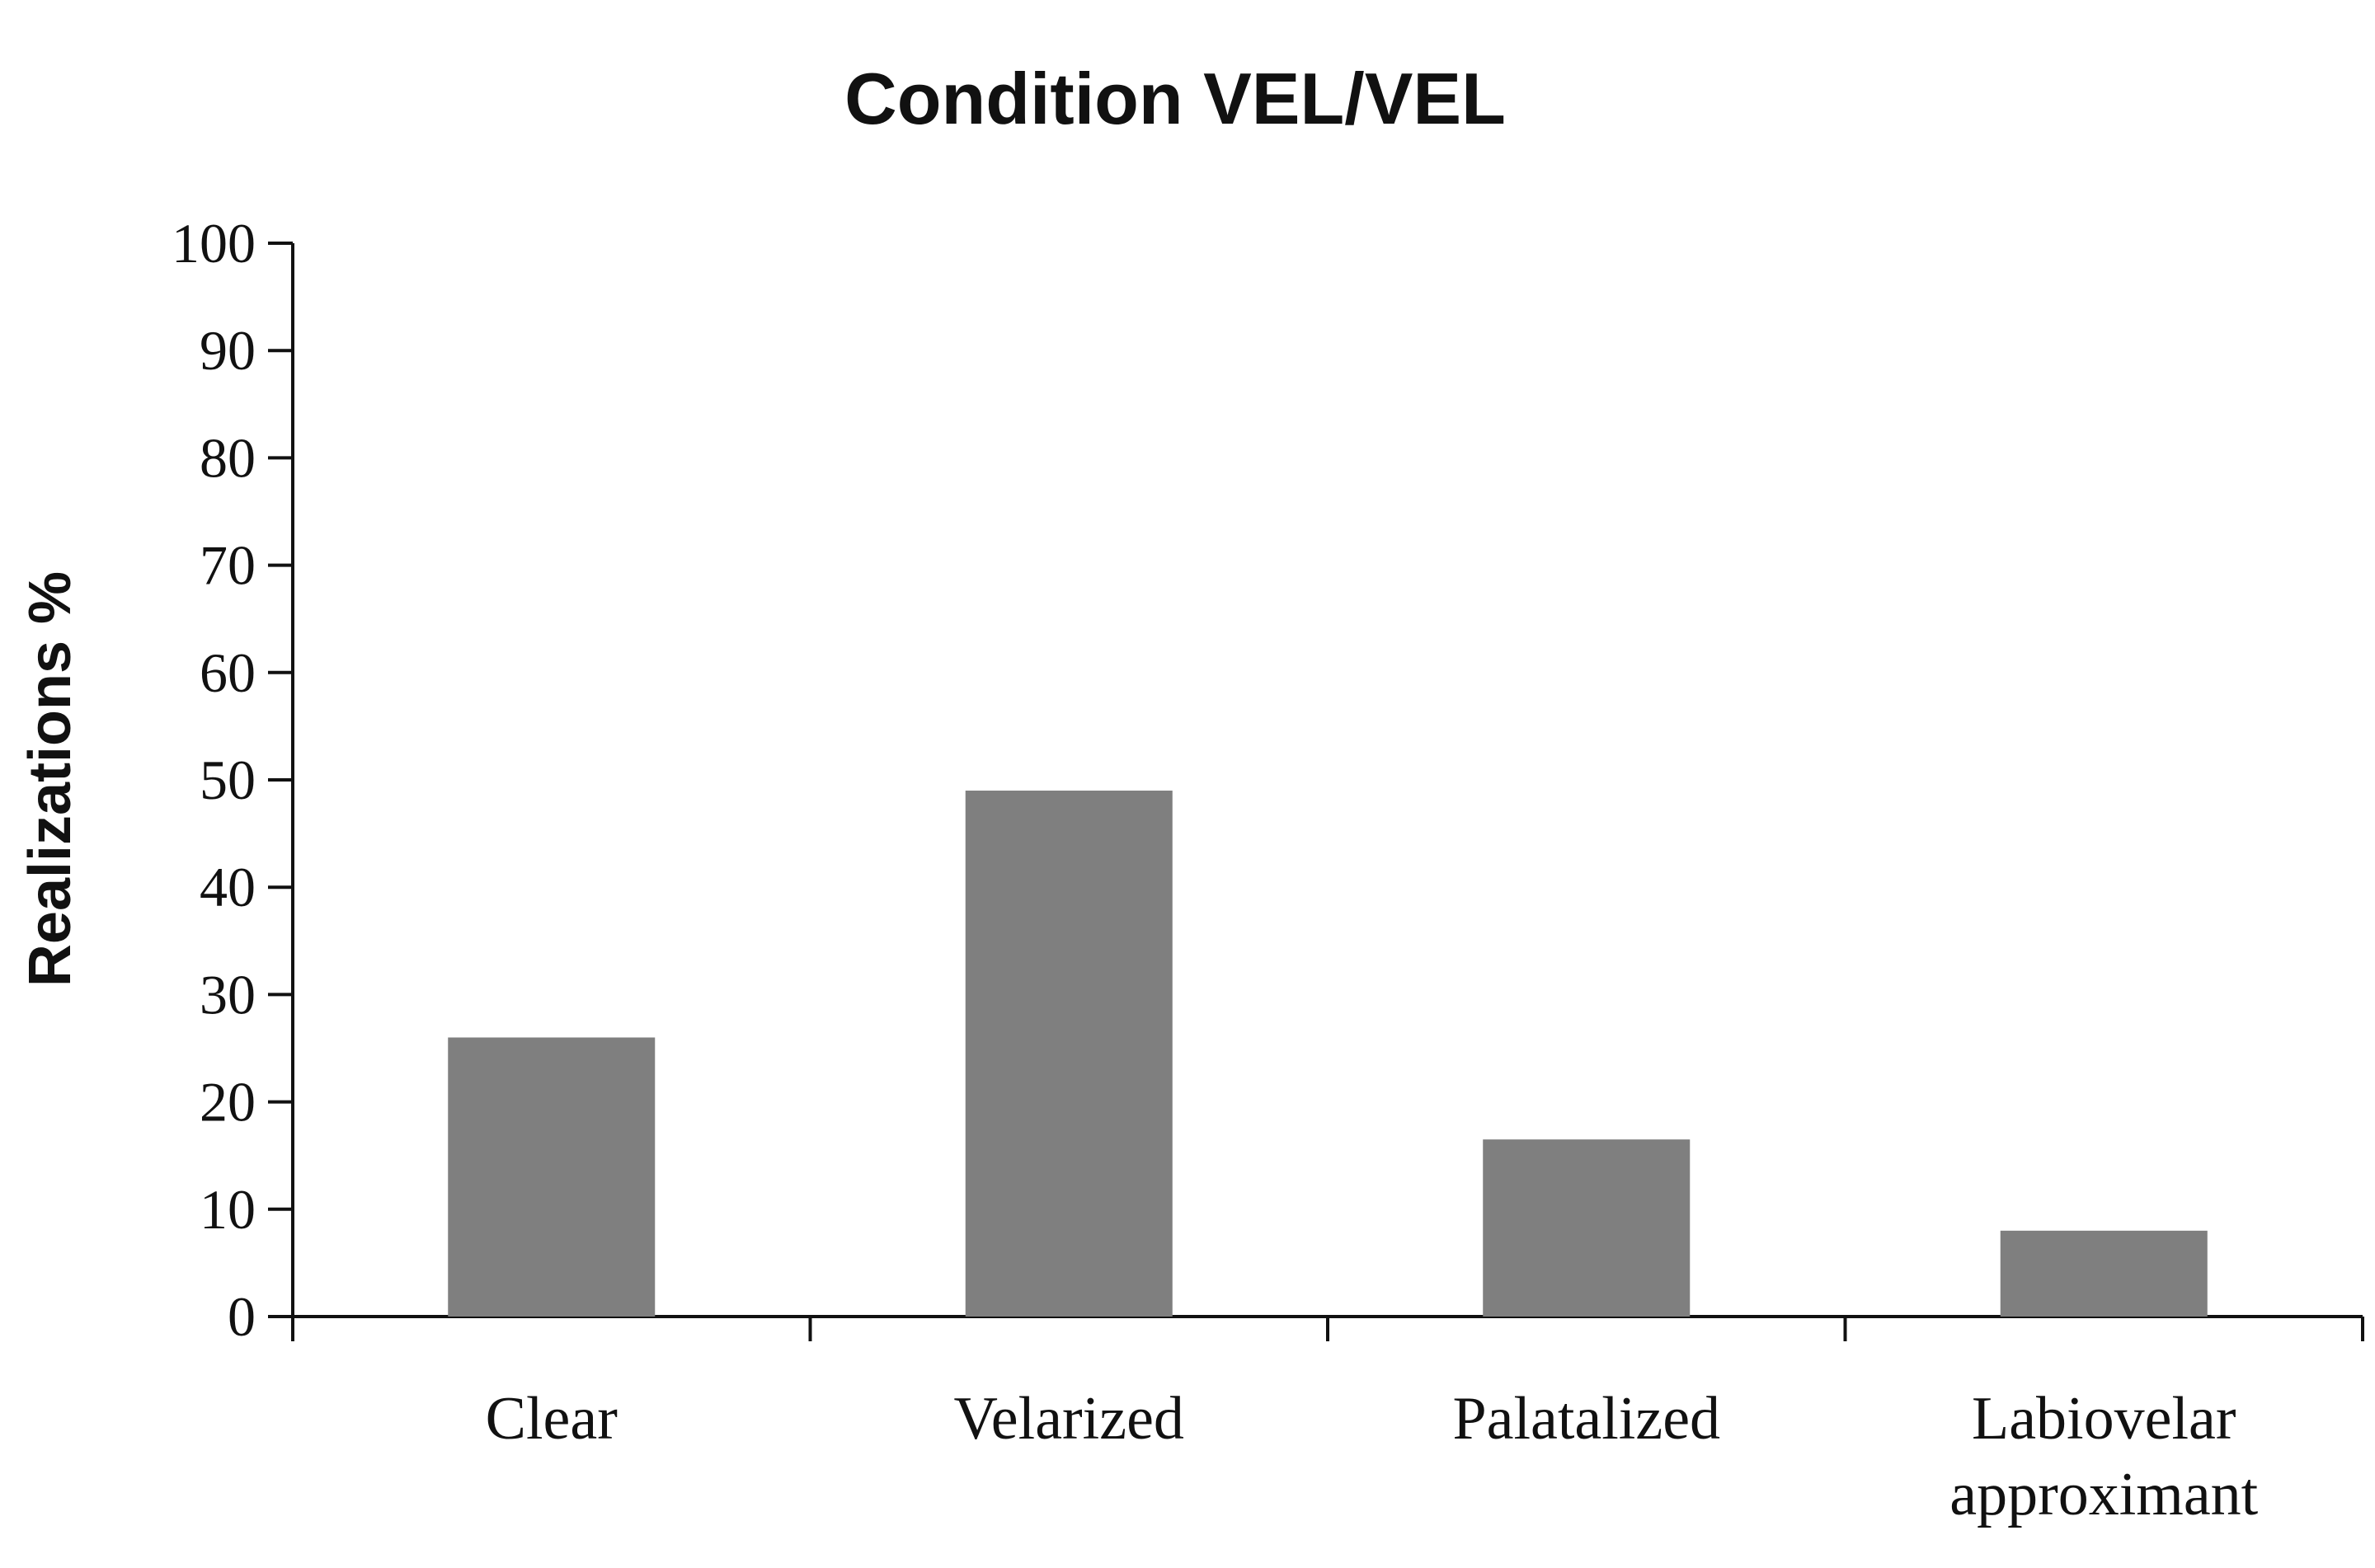  What do you see at coordinates (2104, 1419) in the screenshot?
I see `x-tick-label-line: Labiovelar` at bounding box center [2104, 1419].